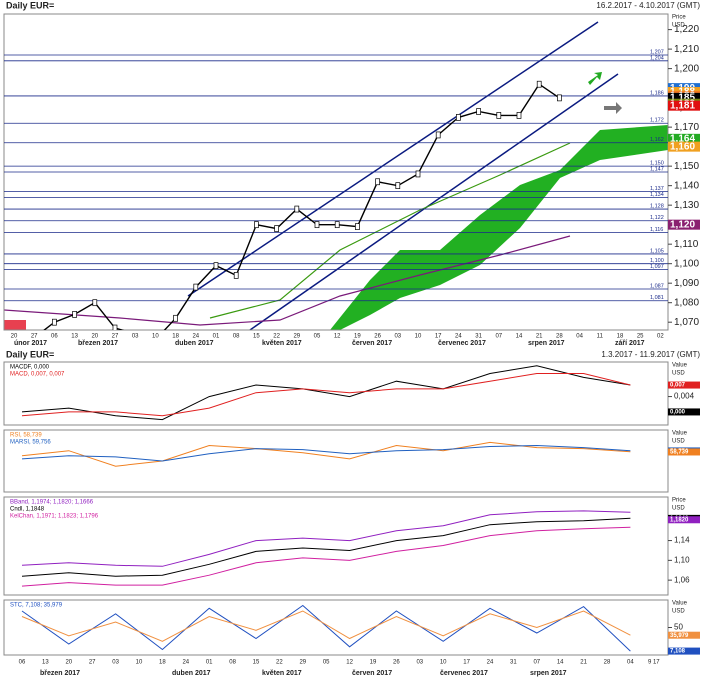  Describe the element at coordinates (337, 337) in the screenshot. I see `x-tick-label: 12` at that location.